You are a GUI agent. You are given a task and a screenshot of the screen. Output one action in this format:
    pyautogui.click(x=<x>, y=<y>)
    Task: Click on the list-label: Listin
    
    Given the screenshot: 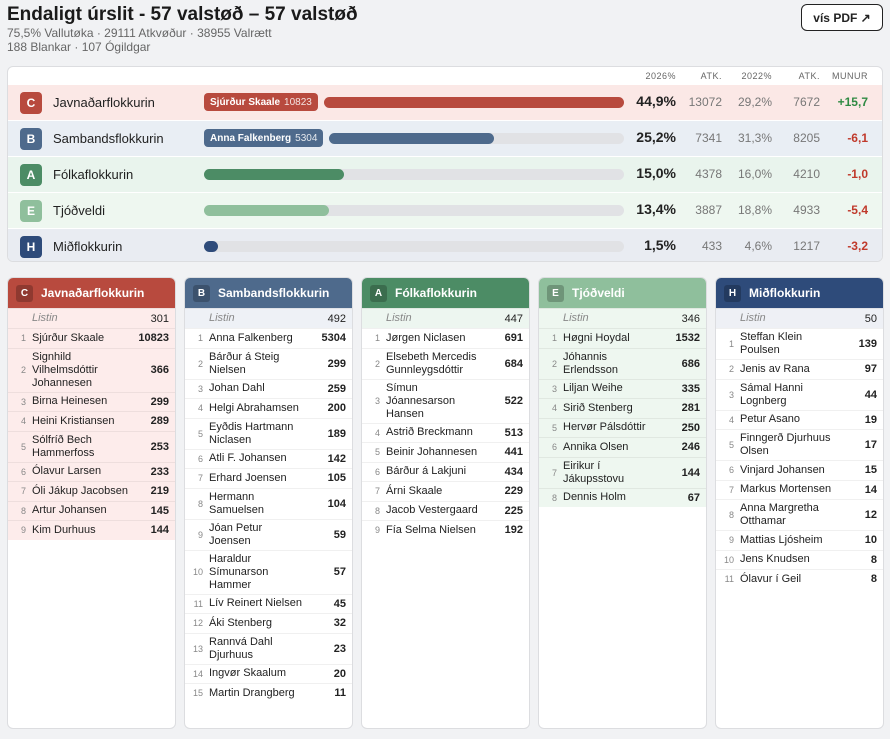 What is the action you would take?
    pyautogui.click(x=222, y=318)
    